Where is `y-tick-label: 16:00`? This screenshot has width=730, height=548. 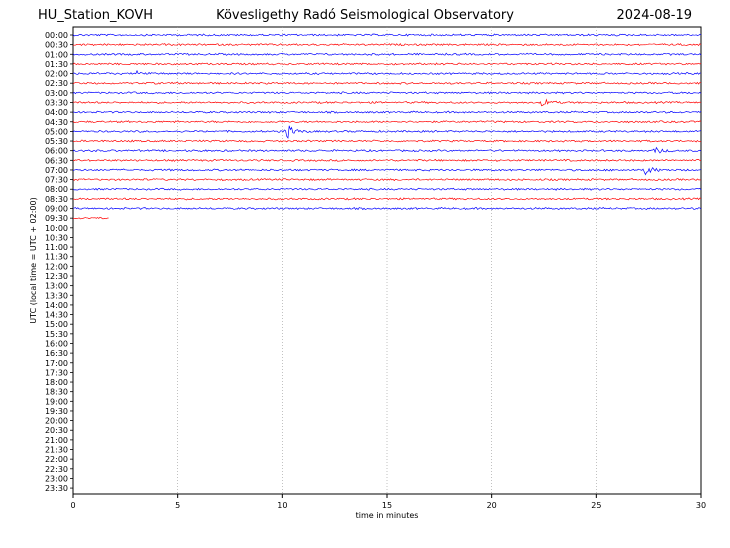 y-tick-label: 16:00 is located at coordinates (56, 343).